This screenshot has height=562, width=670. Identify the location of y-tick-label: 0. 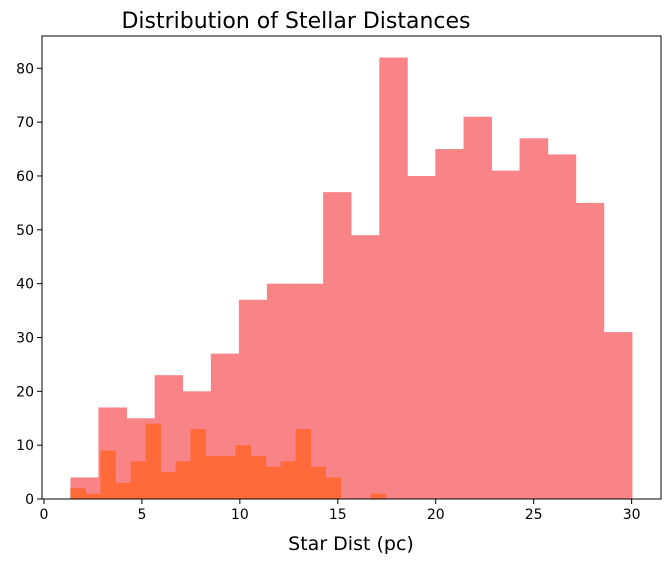
(29, 500).